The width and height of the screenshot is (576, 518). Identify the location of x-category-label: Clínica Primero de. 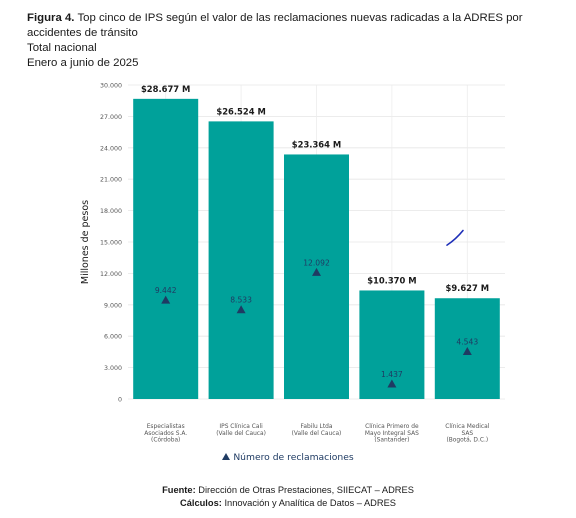
(392, 426).